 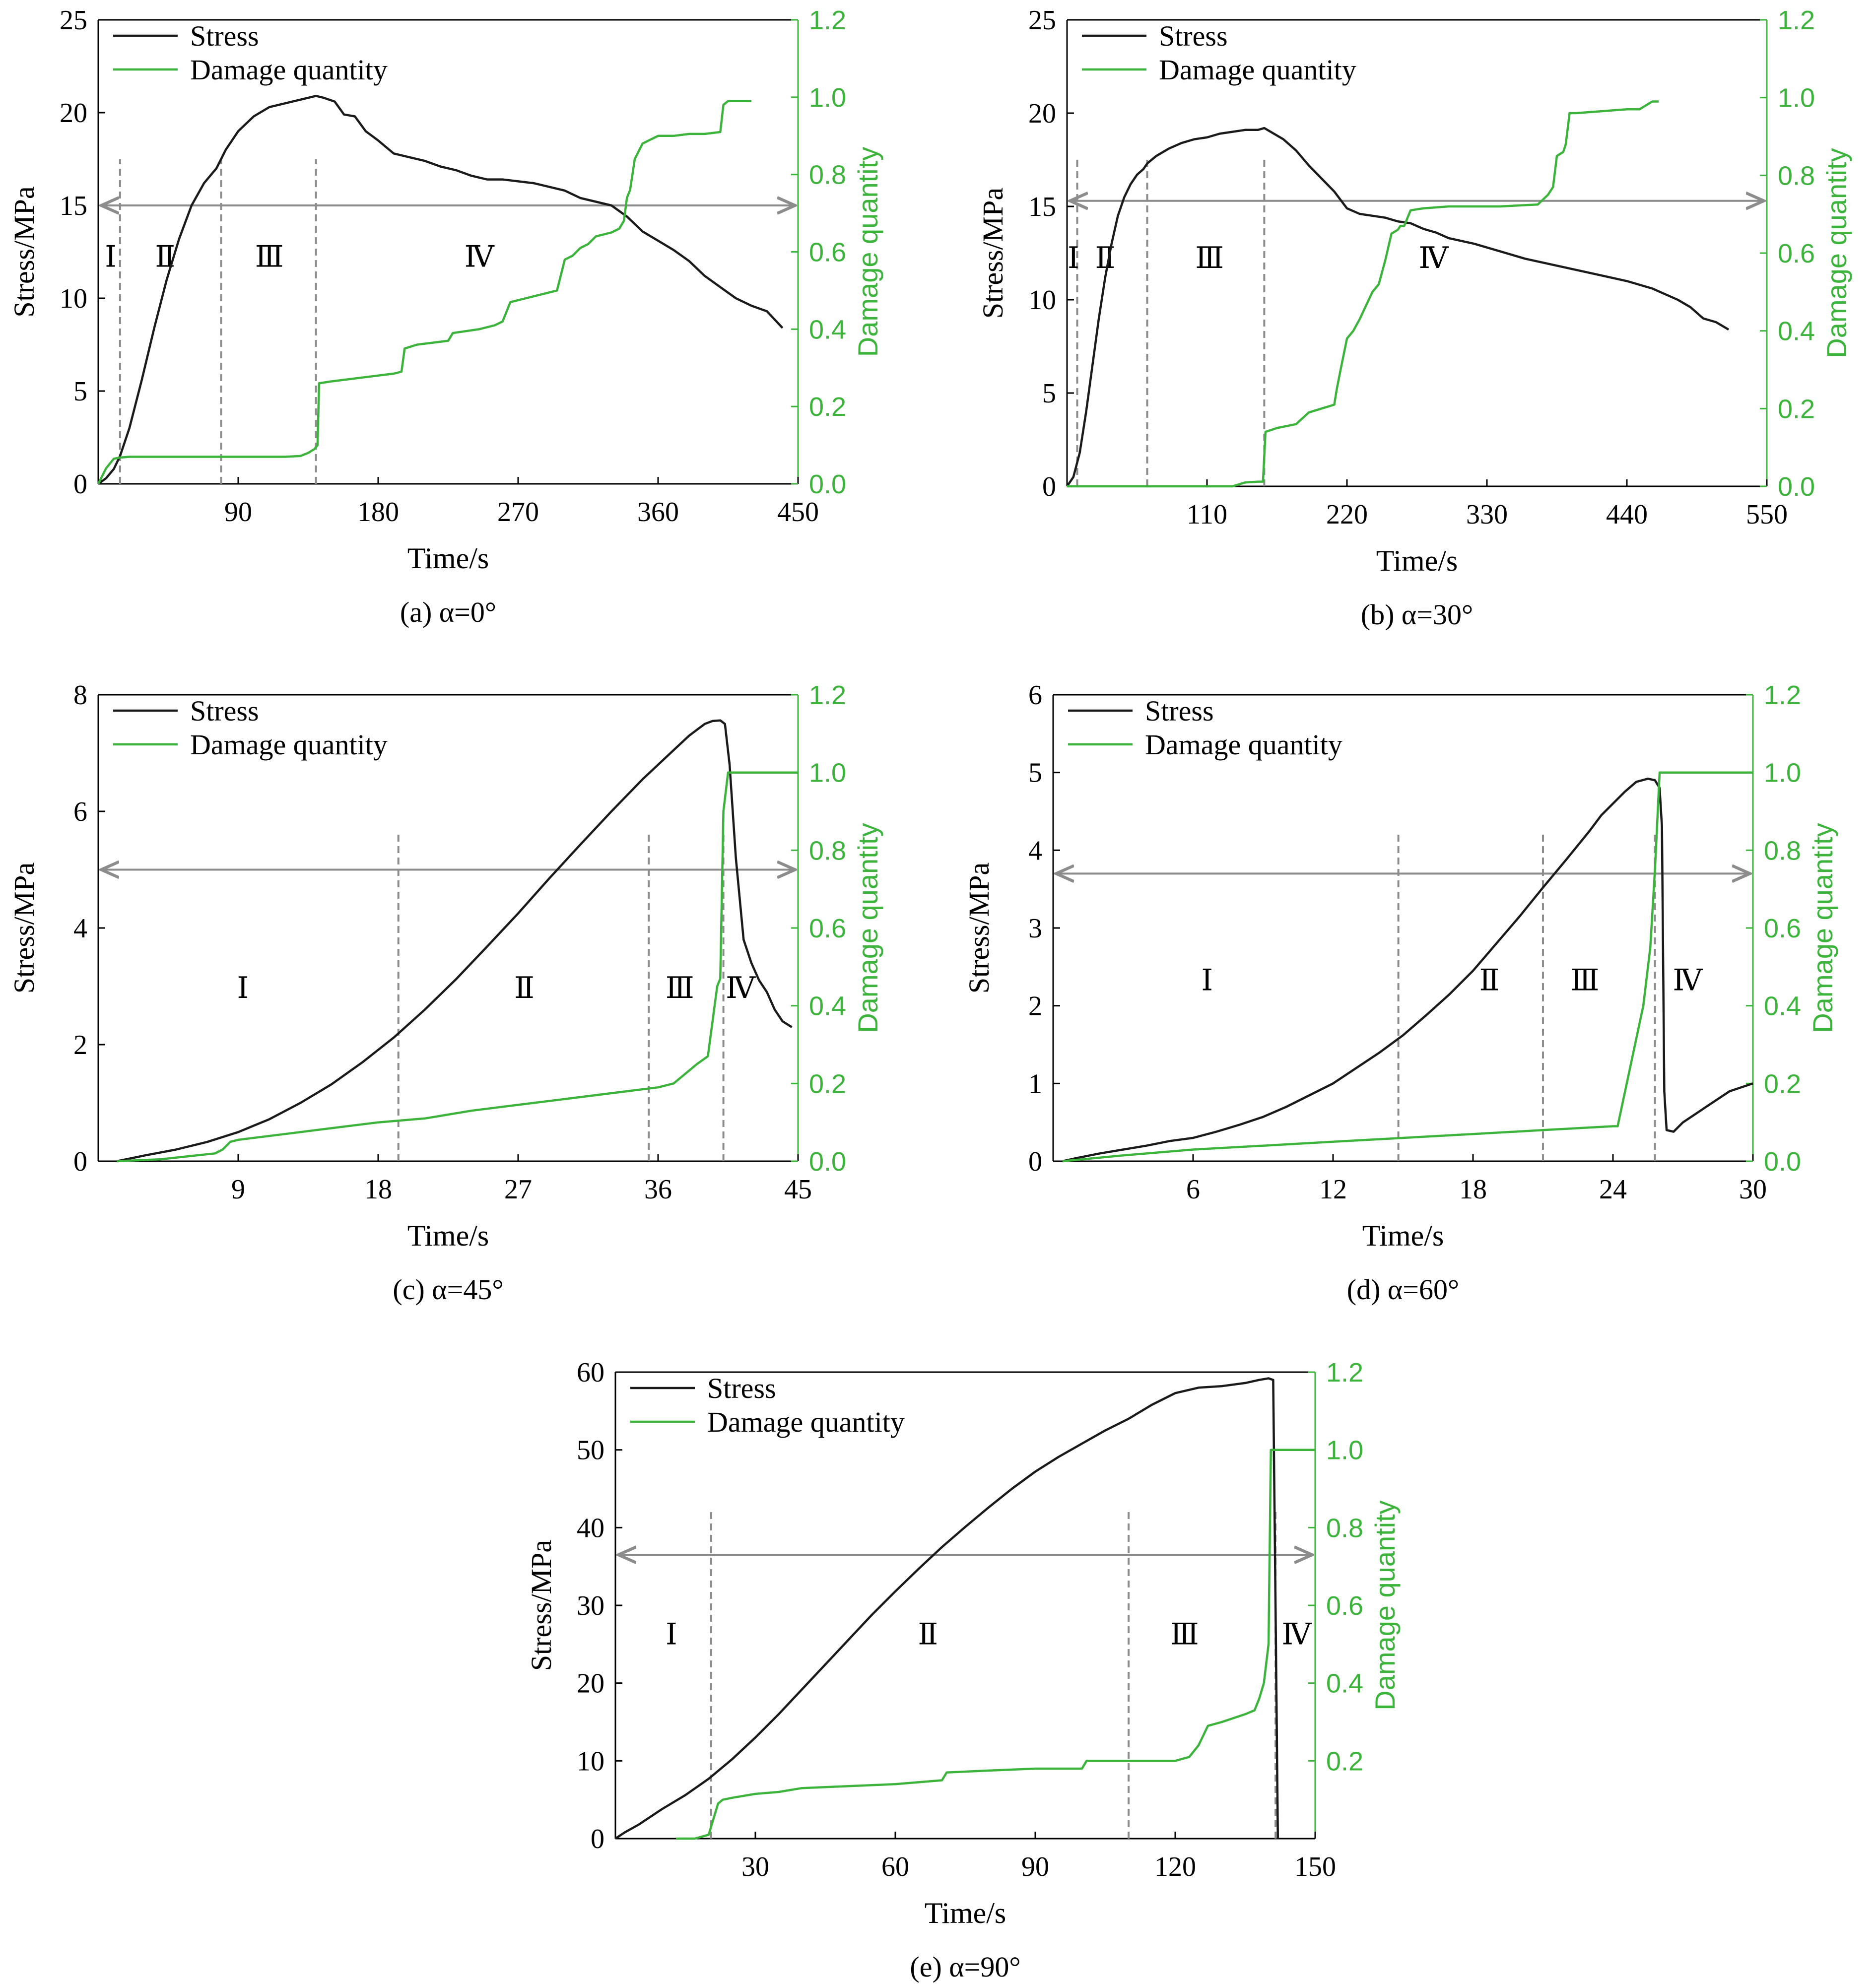 What do you see at coordinates (1175, 1867) in the screenshot?
I see `x-tick-label: 120` at bounding box center [1175, 1867].